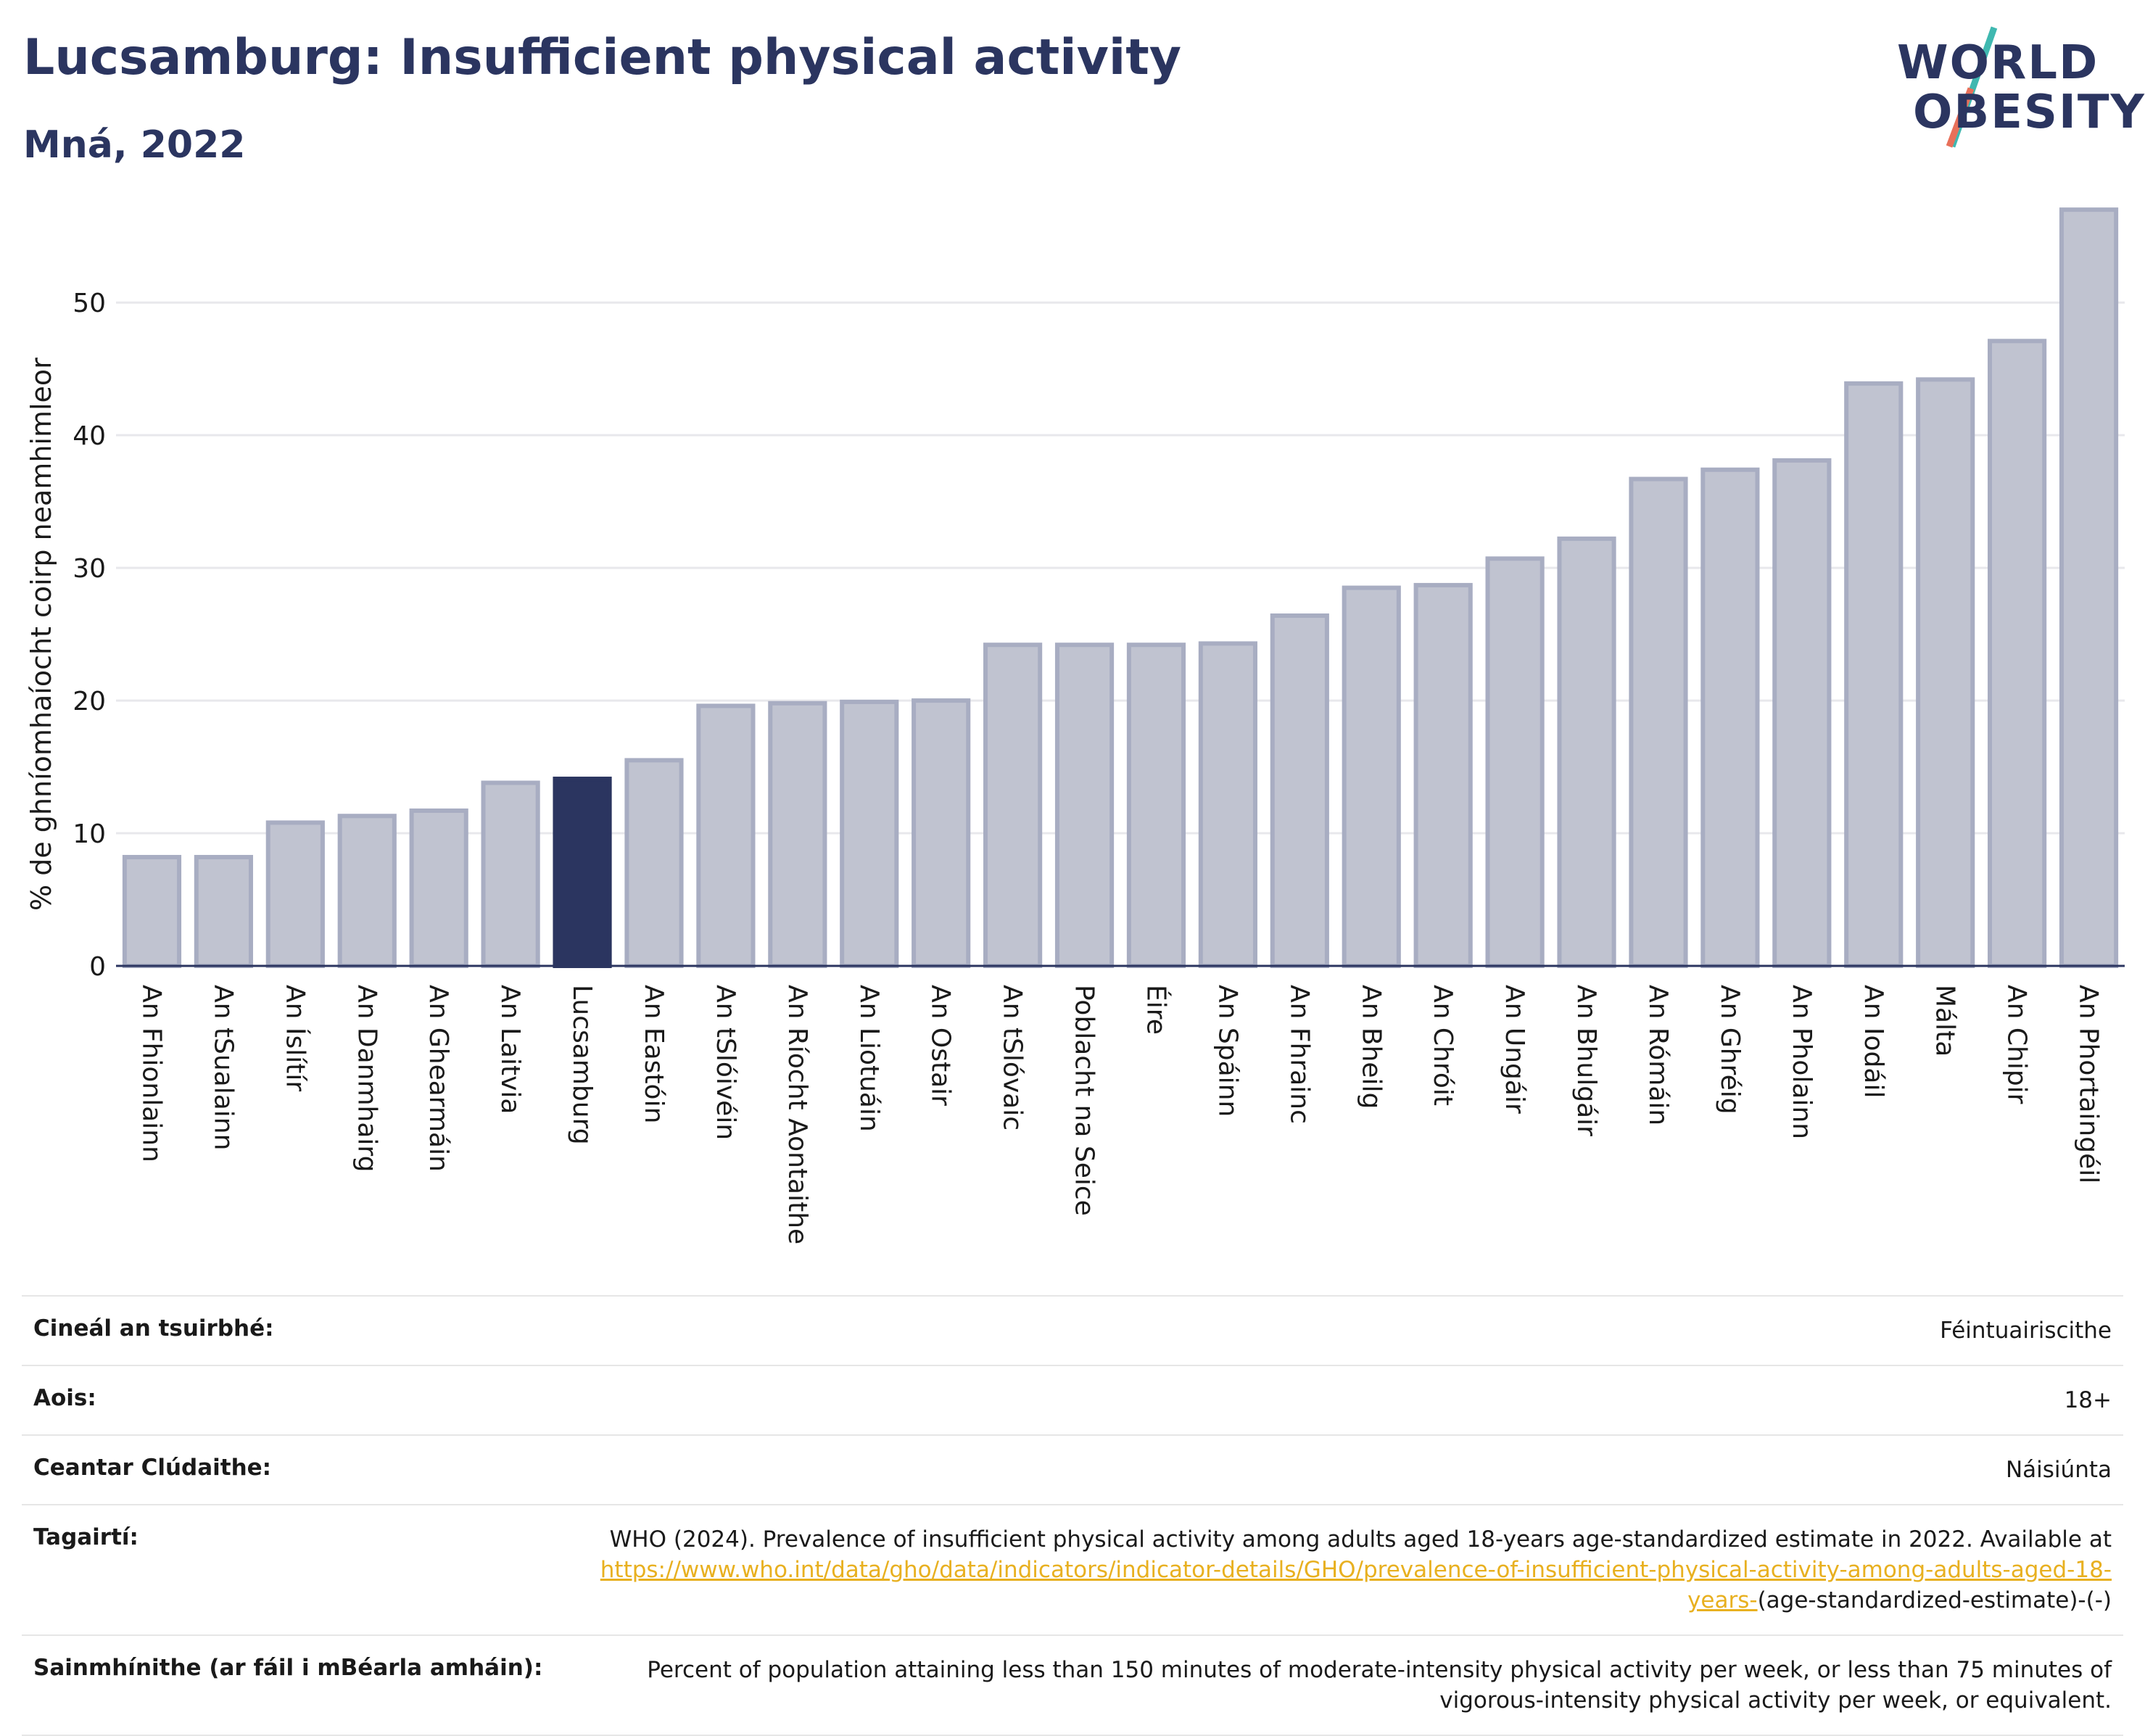  Describe the element at coordinates (135, 145) in the screenshot. I see `page-subtitle: Mná, 2022` at that location.